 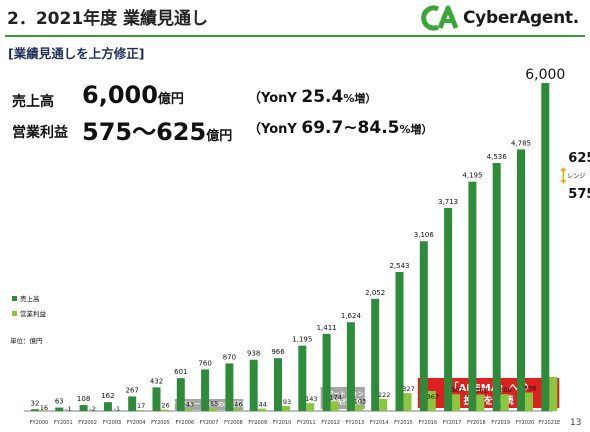 What do you see at coordinates (497, 157) in the screenshot?
I see `revenue-data-label: 4,536` at bounding box center [497, 157].